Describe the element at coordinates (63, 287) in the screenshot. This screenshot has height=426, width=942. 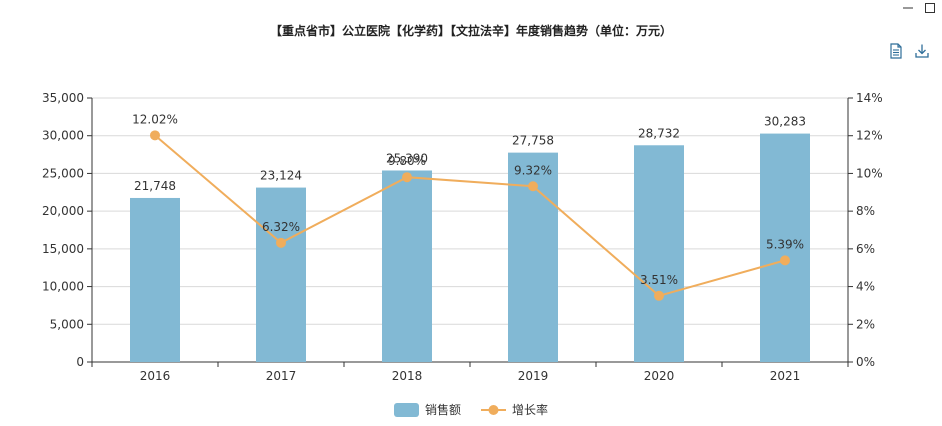
I see `y-left-tick-label: 10,000` at that location.